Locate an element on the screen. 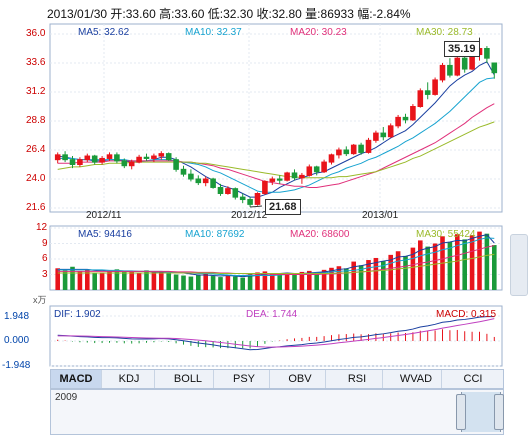 The image size is (532, 436). scroll-thumb is located at coordinates (519, 265).